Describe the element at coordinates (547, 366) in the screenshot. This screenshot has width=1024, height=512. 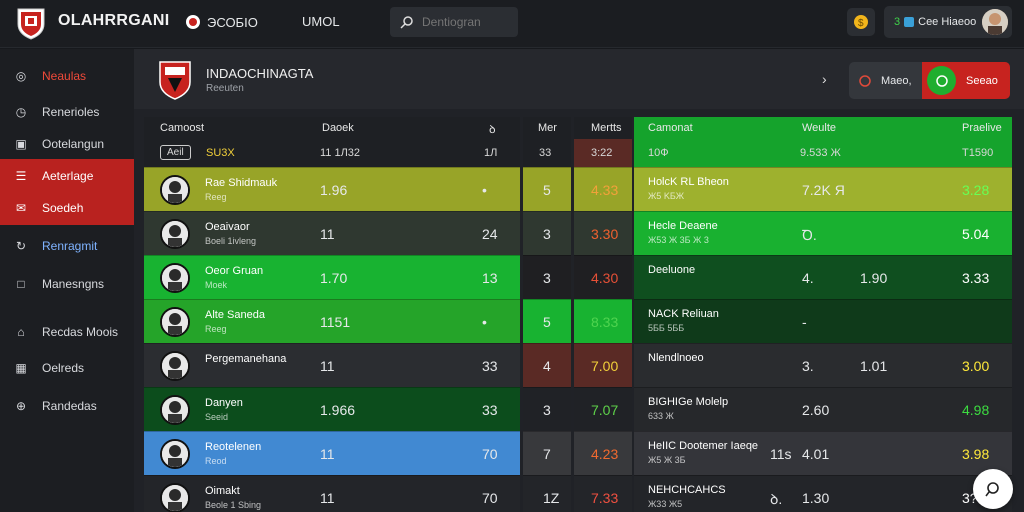
I see `mid-col-value: 4` at that location.